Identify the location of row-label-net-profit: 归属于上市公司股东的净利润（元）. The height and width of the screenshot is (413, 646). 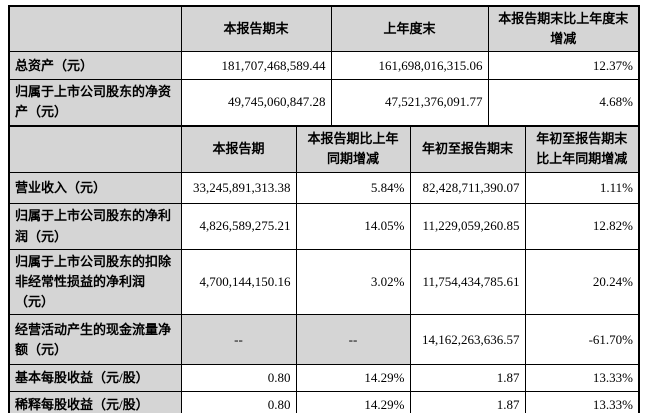
(95, 227).